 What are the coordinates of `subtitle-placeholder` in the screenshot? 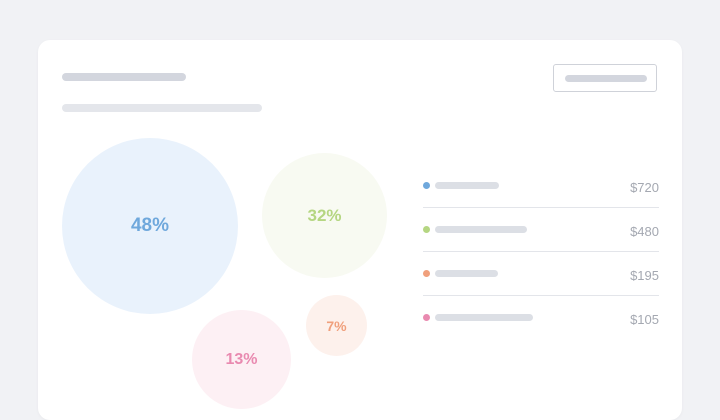 It's located at (162, 108).